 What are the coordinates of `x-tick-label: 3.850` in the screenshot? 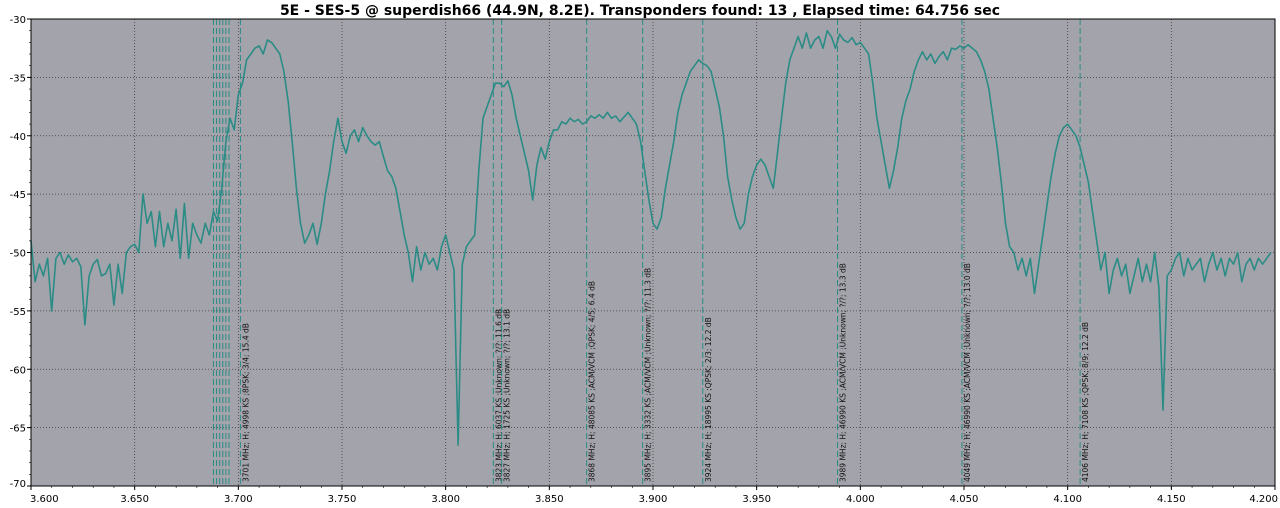 It's located at (549, 499).